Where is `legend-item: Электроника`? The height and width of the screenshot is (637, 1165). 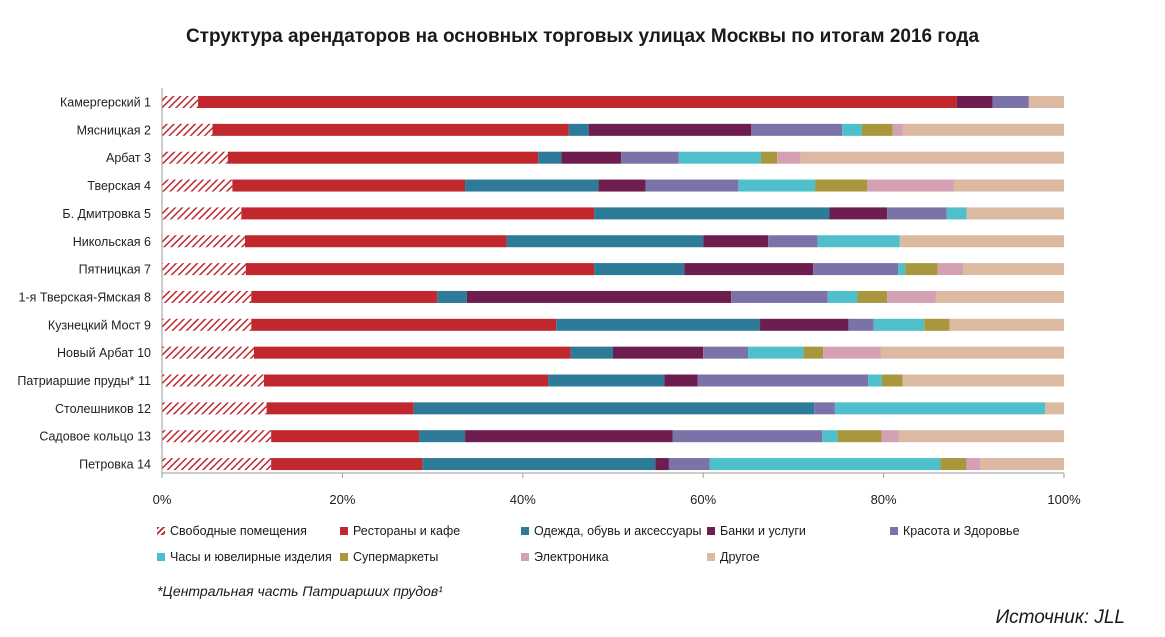 legend-item: Электроника is located at coordinates (565, 557).